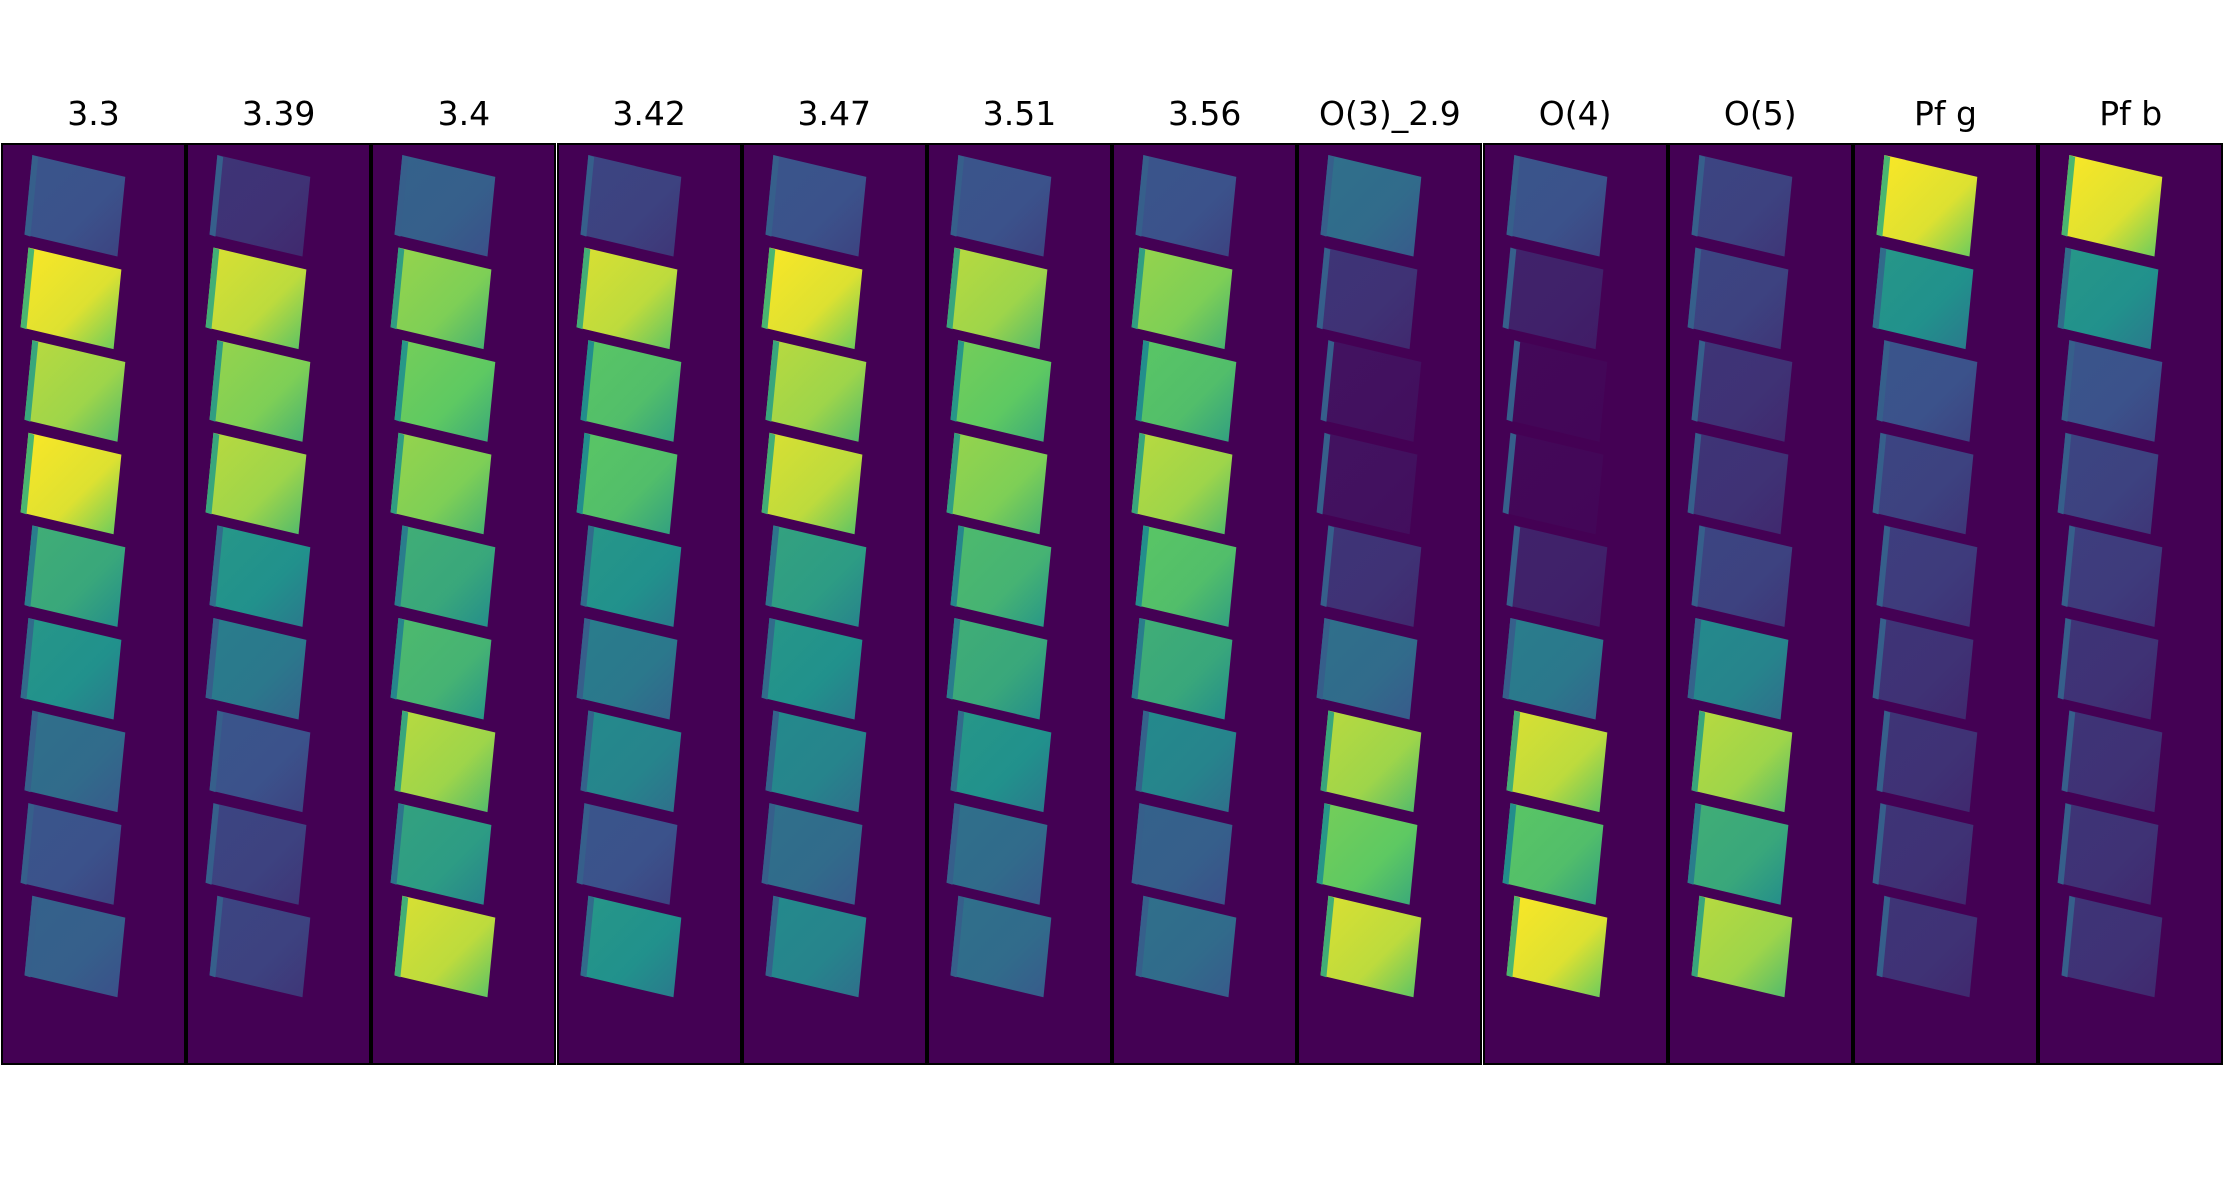 The image size is (2224, 1198). Describe the element at coordinates (464, 113) in the screenshot. I see `panel-title: 3.4` at that location.